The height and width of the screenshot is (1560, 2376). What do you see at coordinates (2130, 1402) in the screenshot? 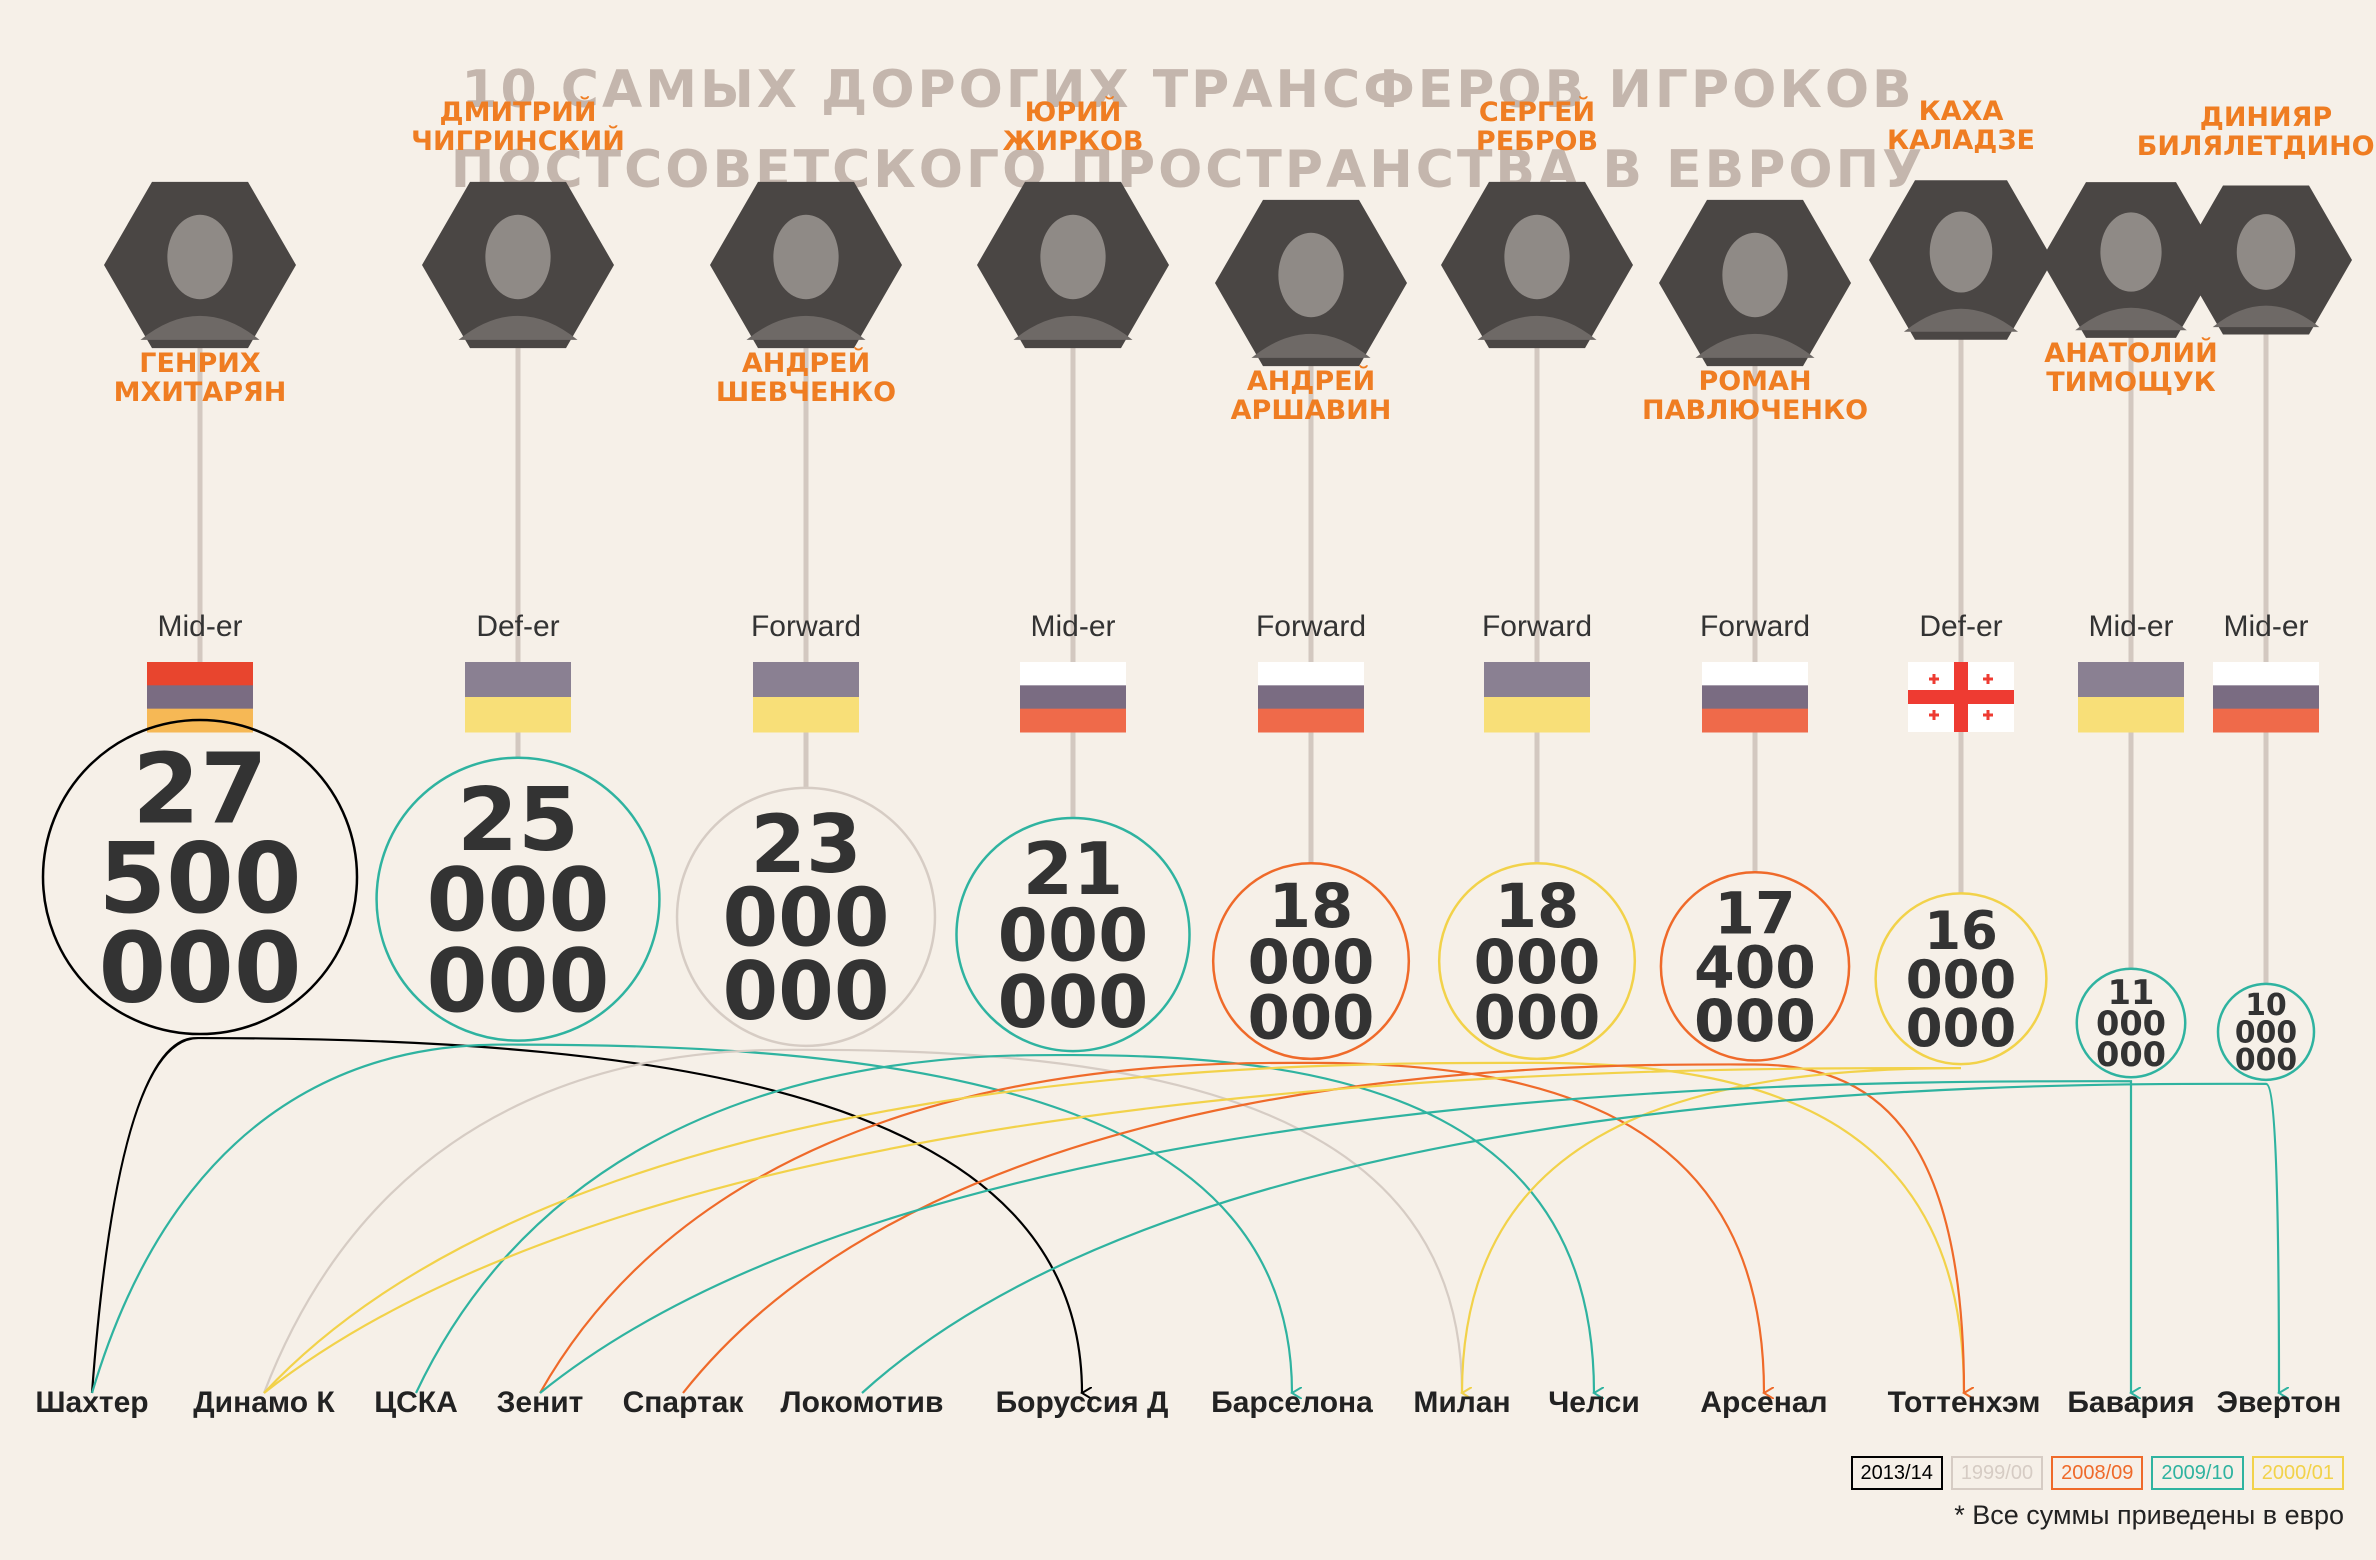
I see `club-label: Бавария` at bounding box center [2130, 1402].